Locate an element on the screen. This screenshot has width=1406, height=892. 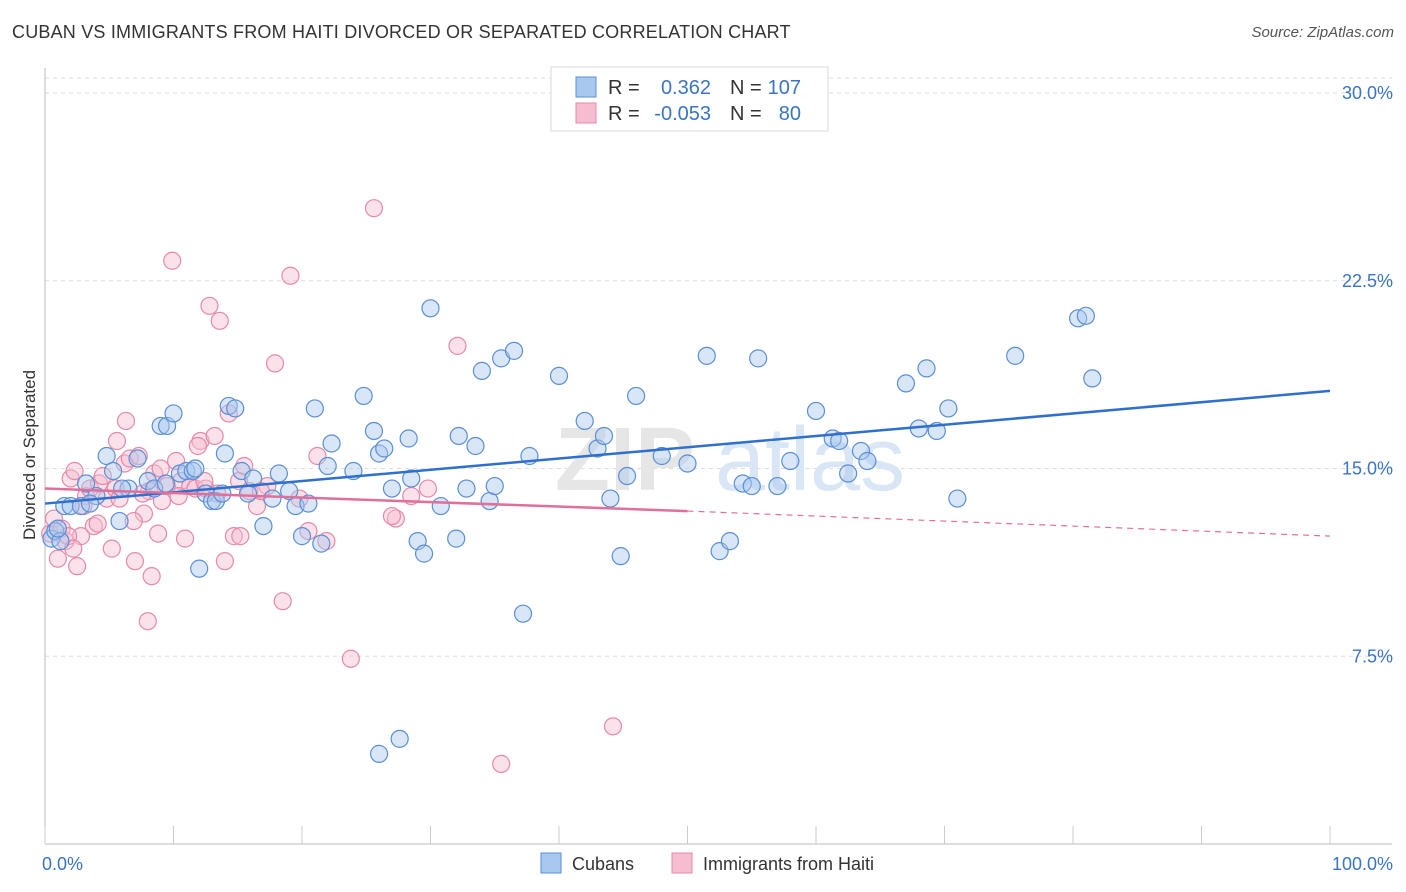
stats-legend-swatch-cubans is located at coordinates (586, 87).